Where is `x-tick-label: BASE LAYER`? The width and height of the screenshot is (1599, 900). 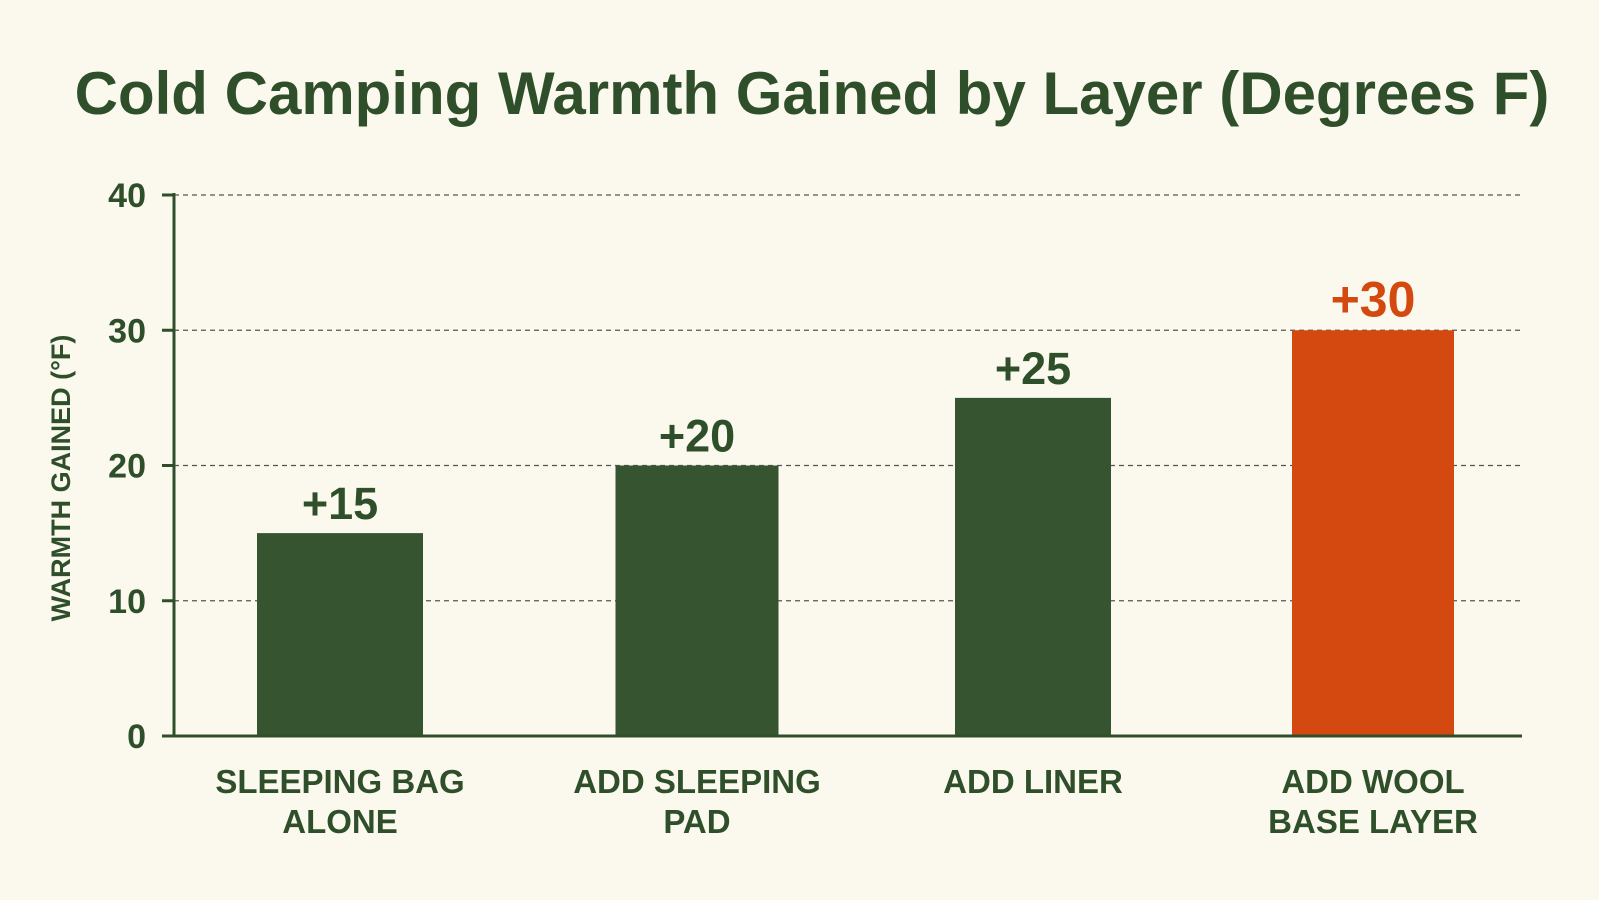
x-tick-label: BASE LAYER is located at coordinates (1373, 821).